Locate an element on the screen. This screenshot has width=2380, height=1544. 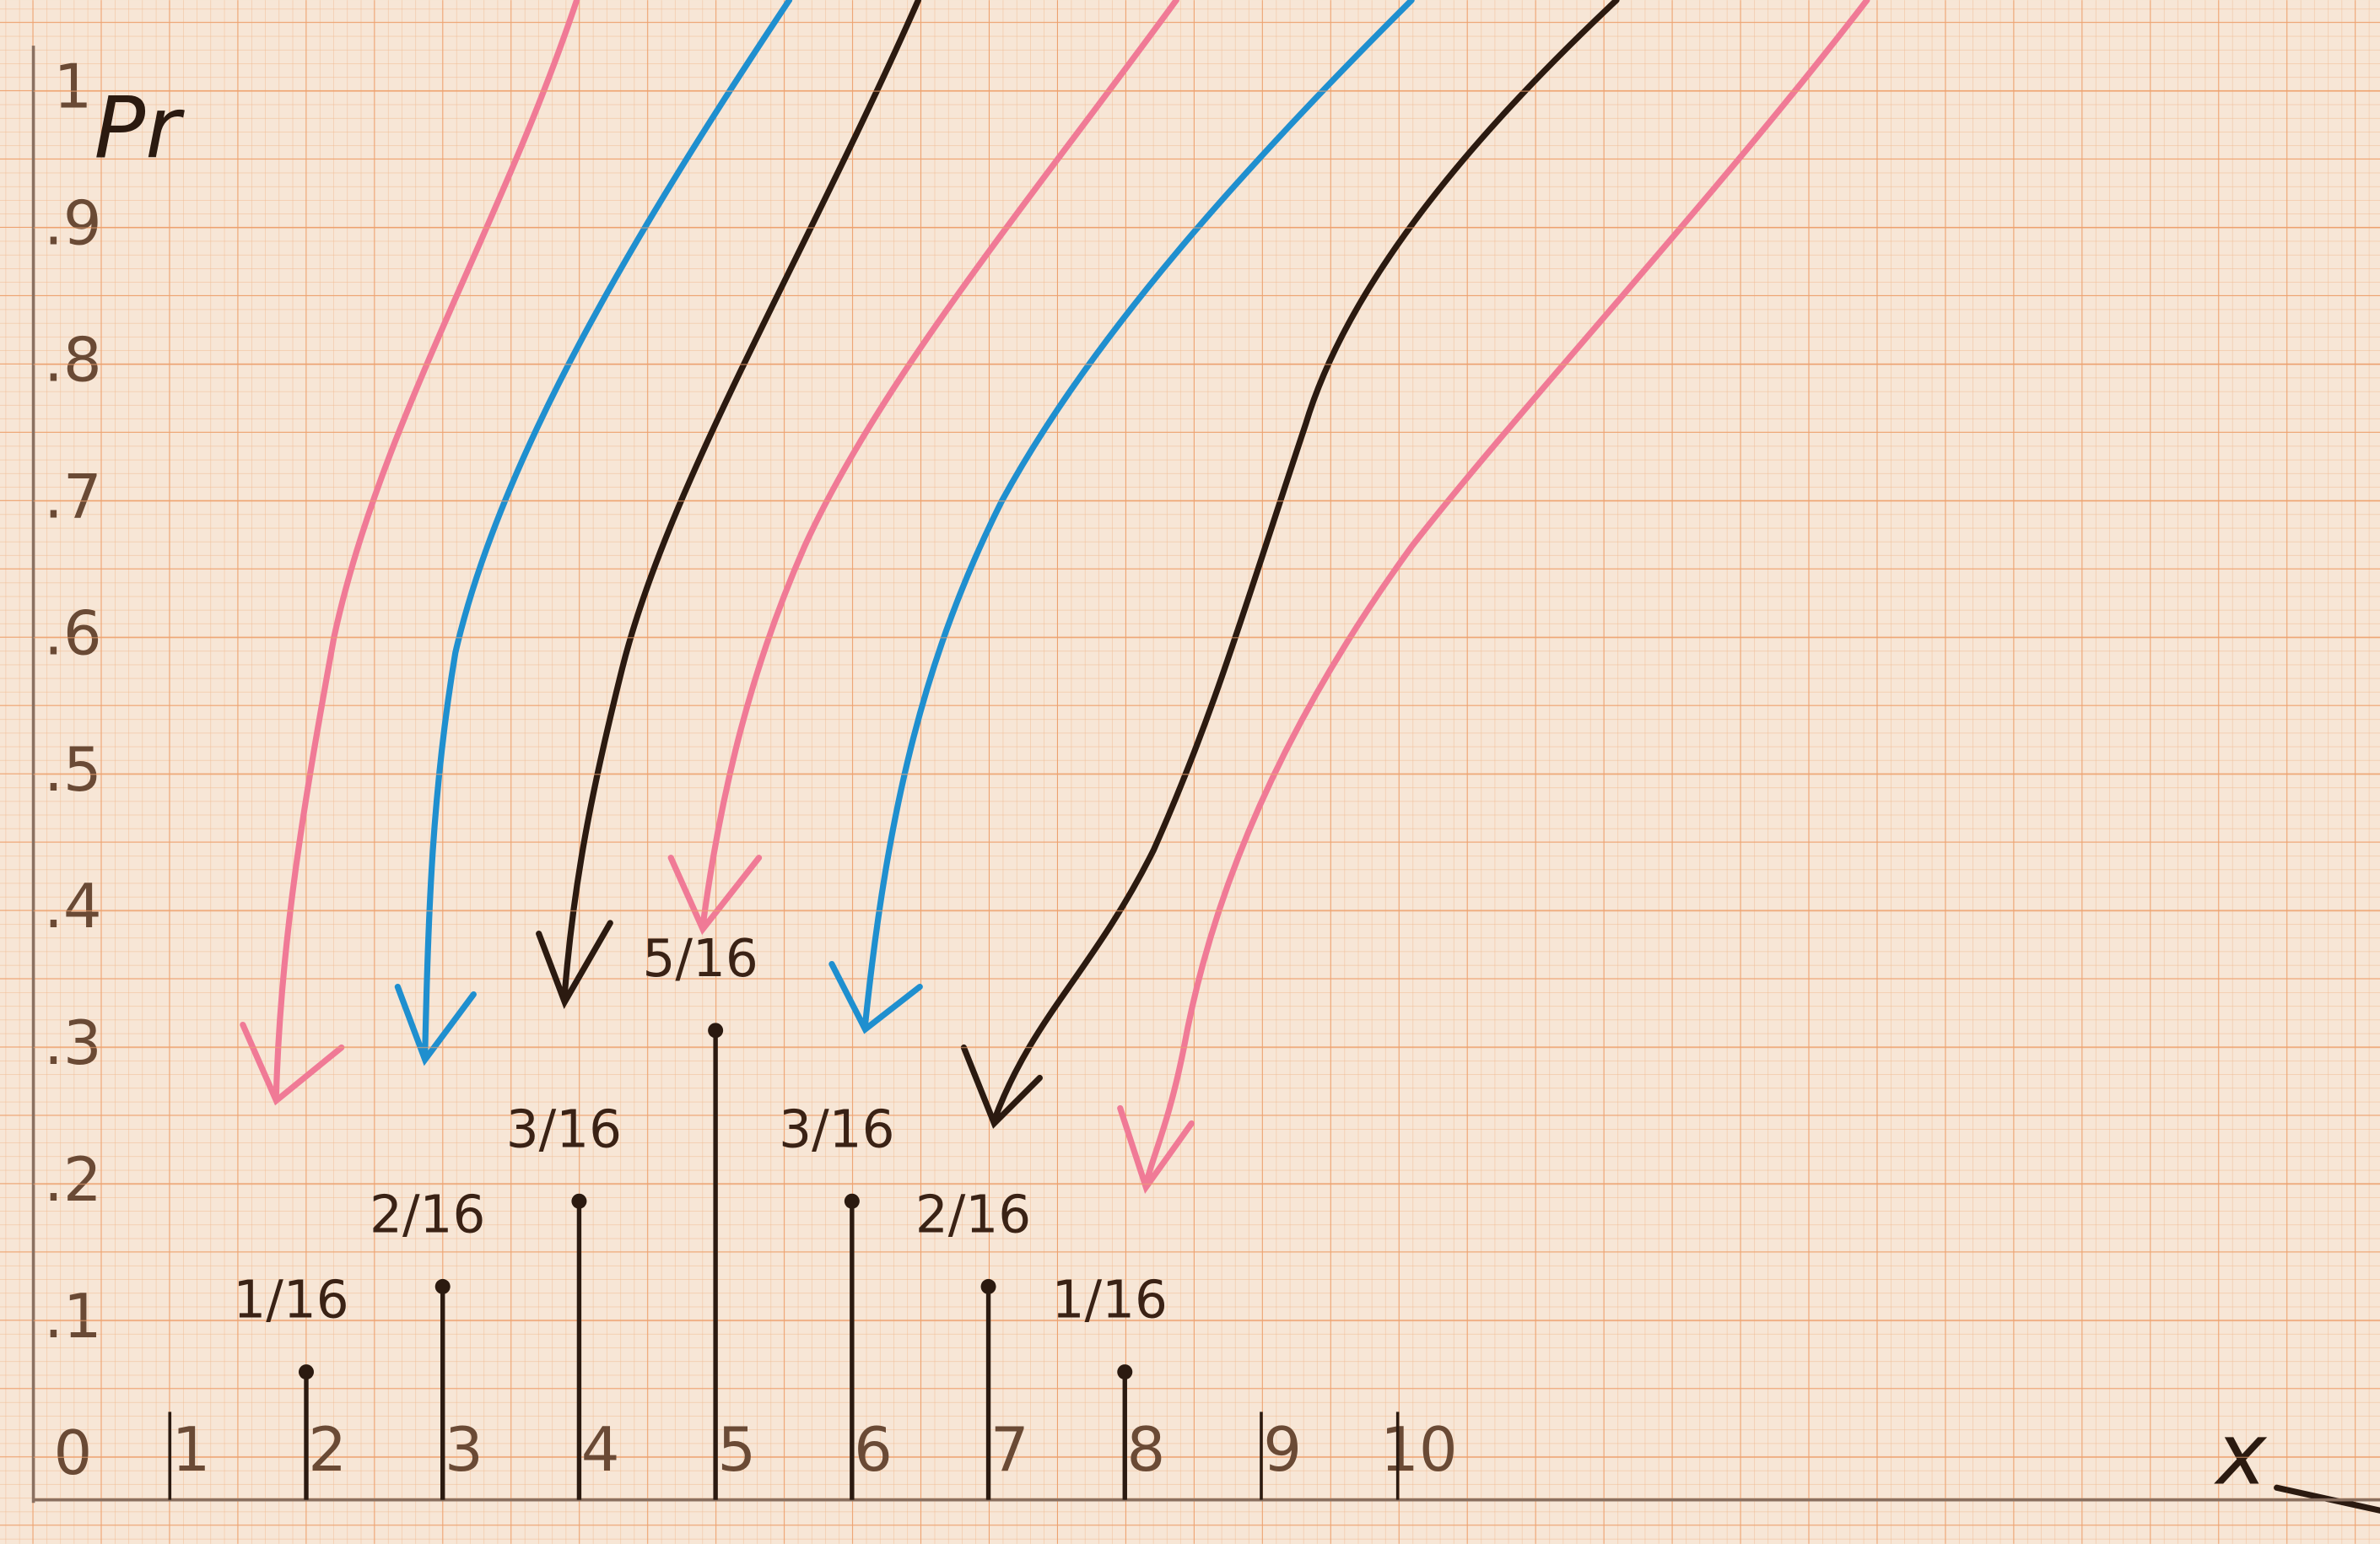
y-tick-label: .6 is located at coordinates (73, 632).